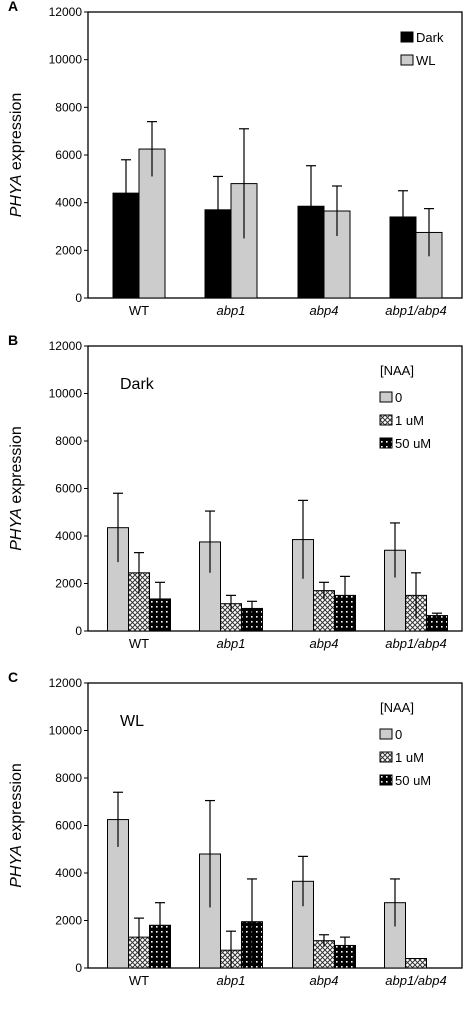 This screenshot has width=474, height=1010. What do you see at coordinates (13, 7) in the screenshot?
I see `panel-label: A` at bounding box center [13, 7].